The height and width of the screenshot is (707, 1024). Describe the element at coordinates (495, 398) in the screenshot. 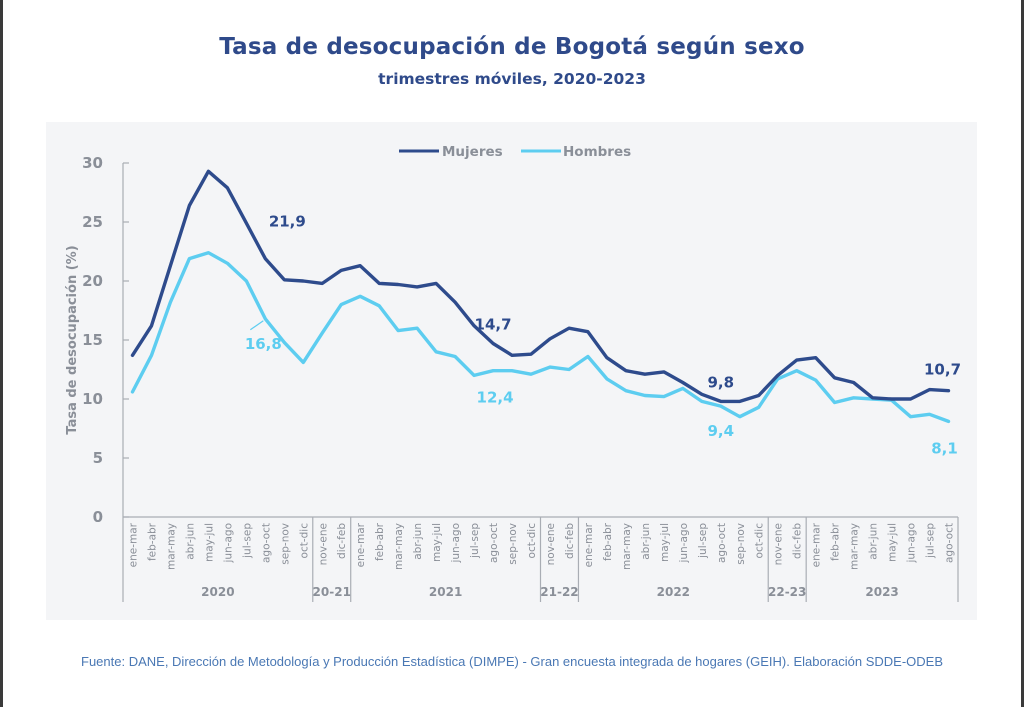

I see `data-label-hombres: 12,4` at that location.